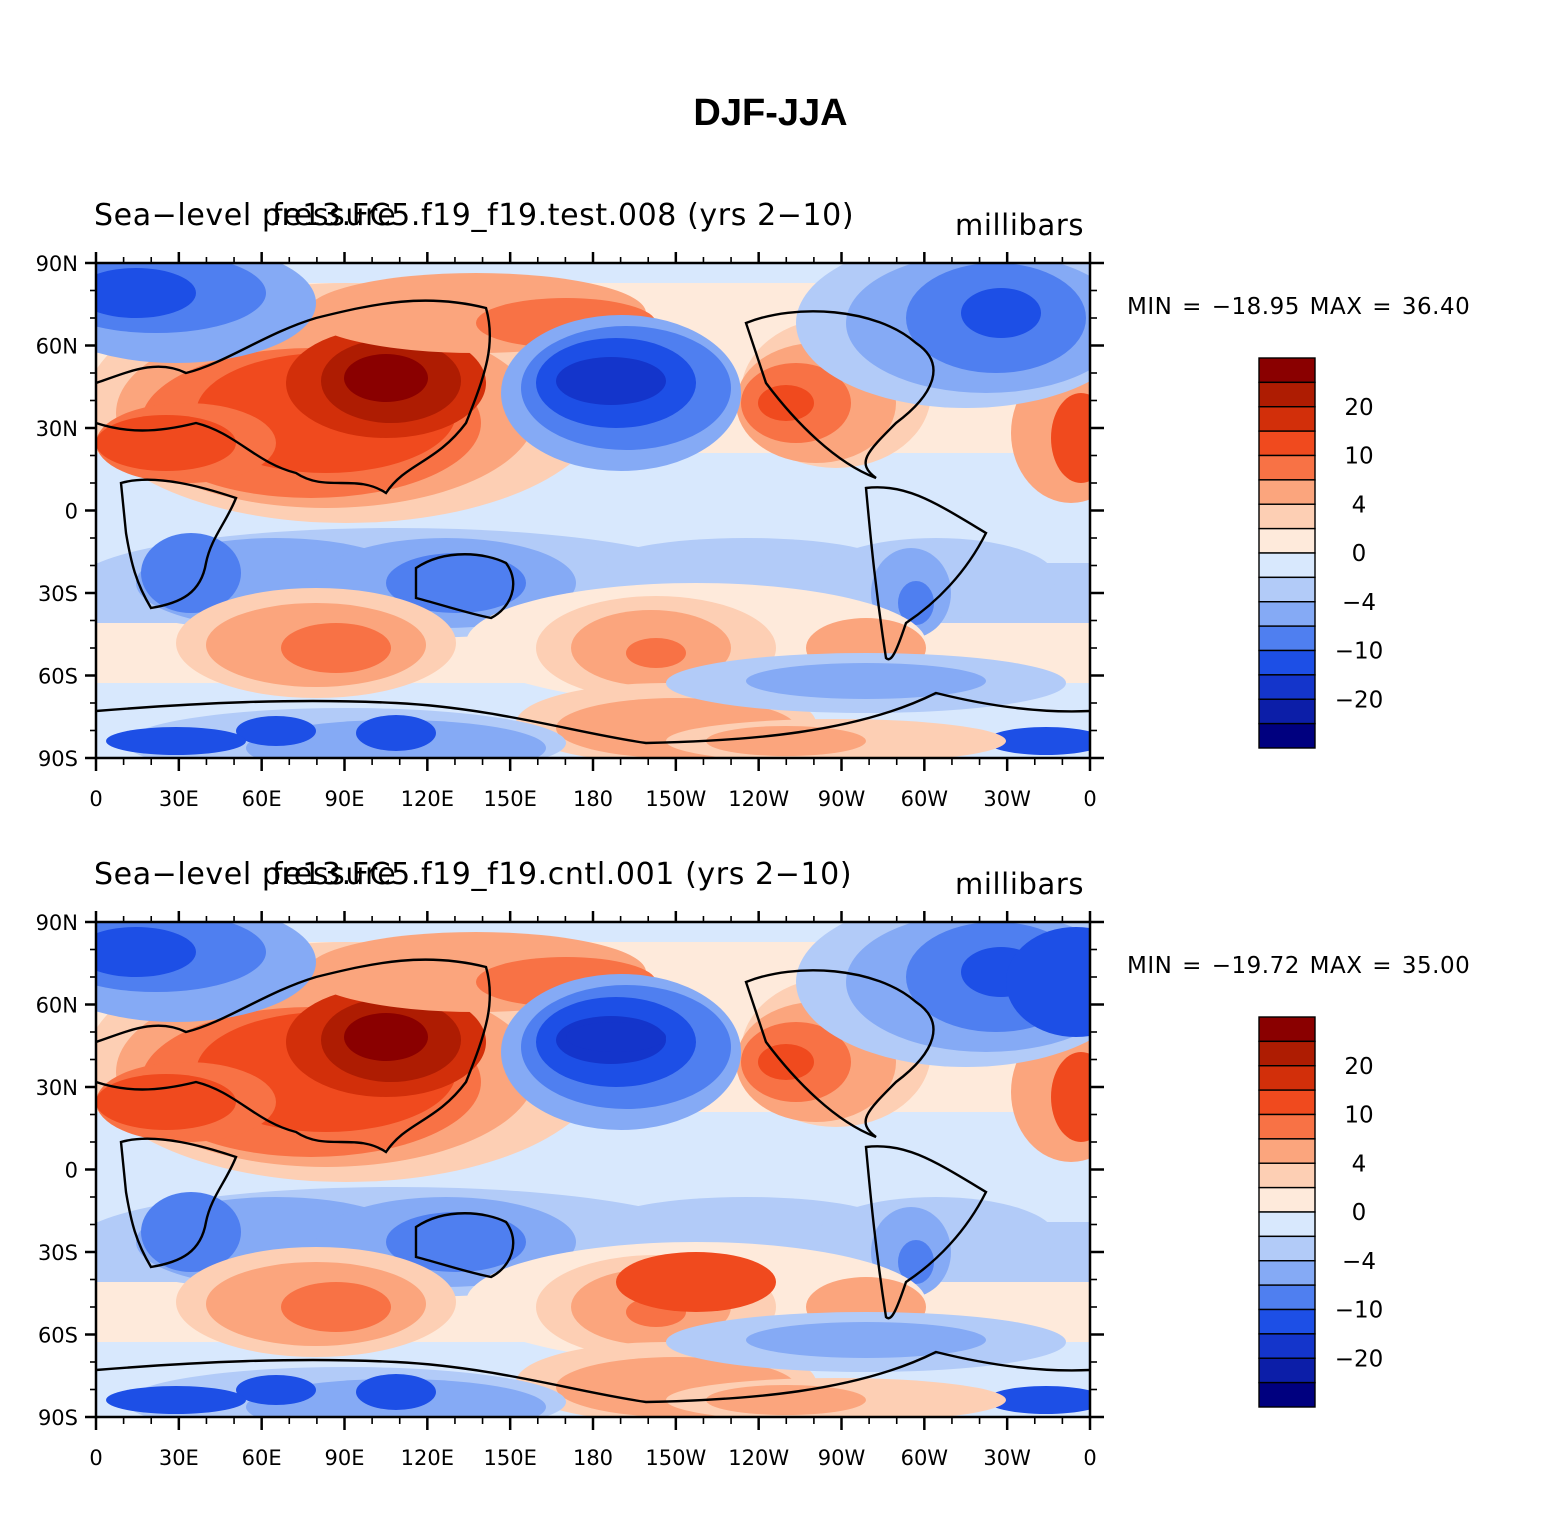 The image size is (1541, 1538). I want to click on colorbar-label: −20, so click(1359, 700).